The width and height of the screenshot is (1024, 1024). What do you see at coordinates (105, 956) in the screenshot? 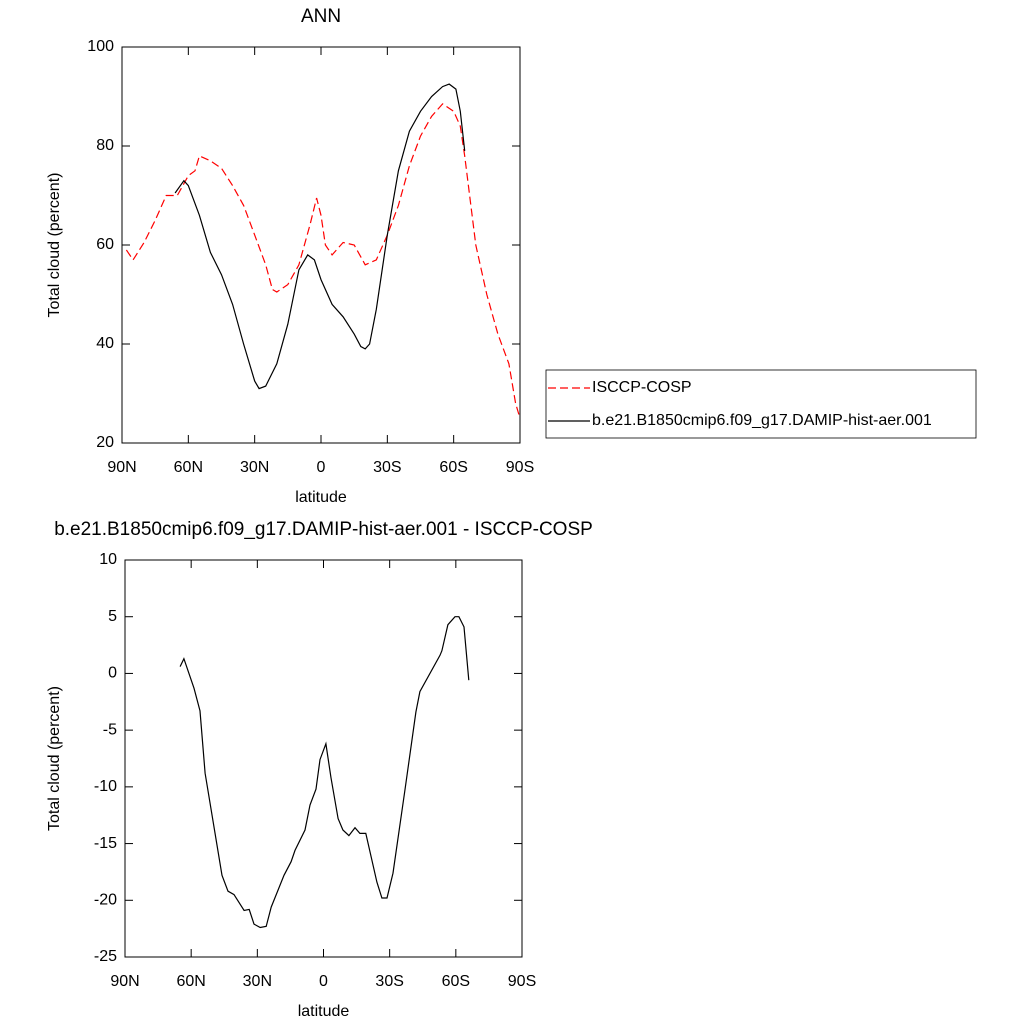
I see `y-tick-label: -25` at bounding box center [105, 956].